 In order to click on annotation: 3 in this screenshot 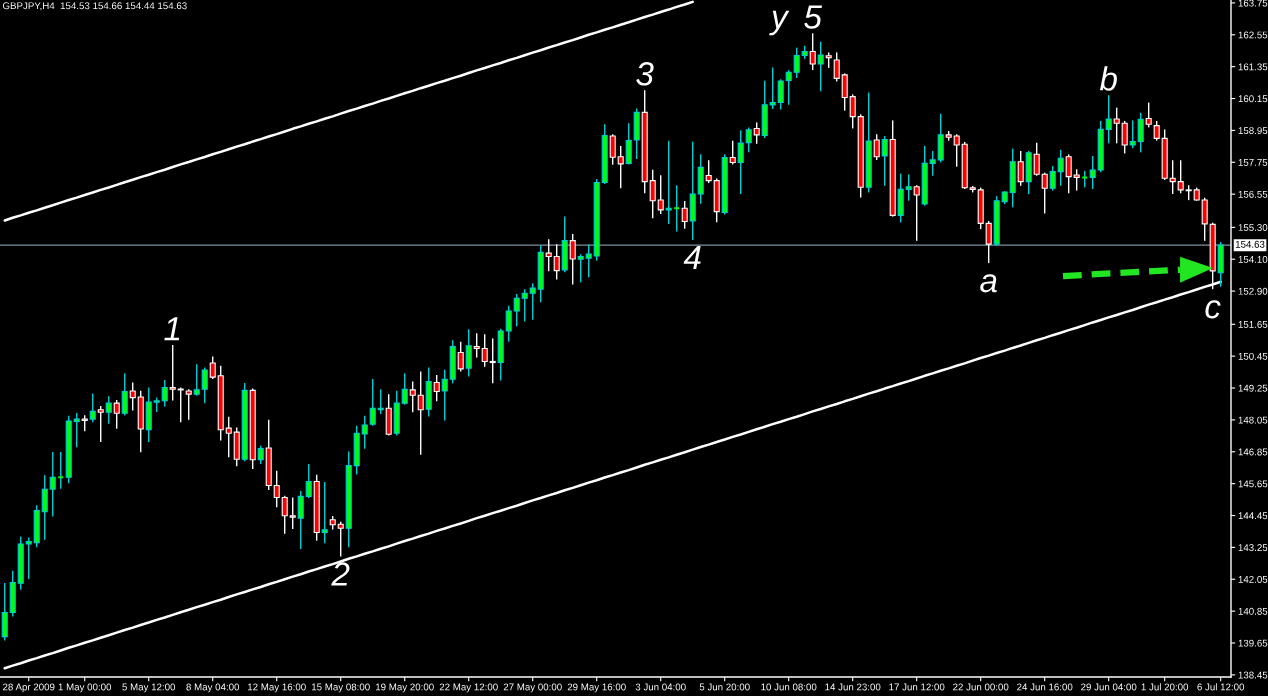, I will do `click(645, 74)`.